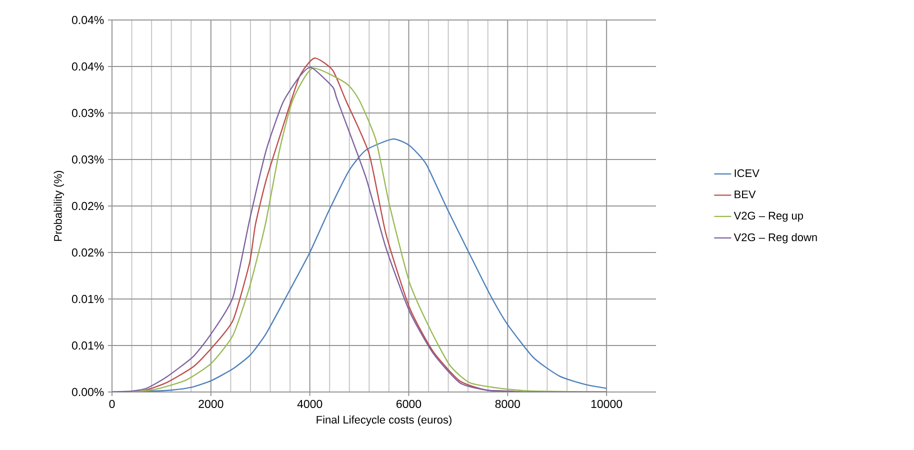  What do you see at coordinates (507, 404) in the screenshot?
I see `x-tick-label: 8000` at bounding box center [507, 404].